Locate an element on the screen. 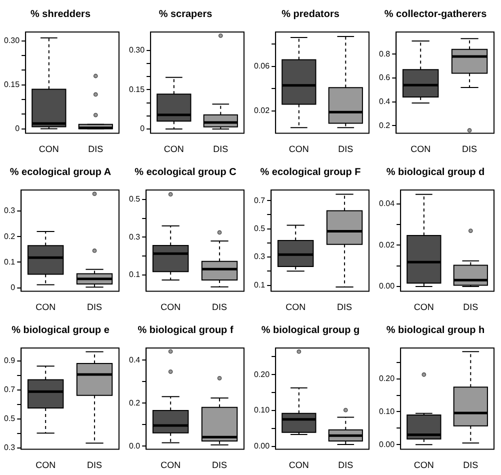 The height and width of the screenshot is (475, 501). chart-title: % biological group e is located at coordinates (61, 330).